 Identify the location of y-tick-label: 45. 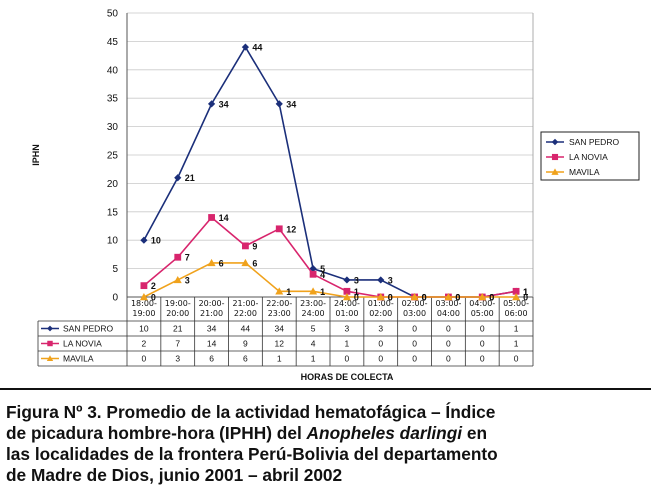
(113, 42).